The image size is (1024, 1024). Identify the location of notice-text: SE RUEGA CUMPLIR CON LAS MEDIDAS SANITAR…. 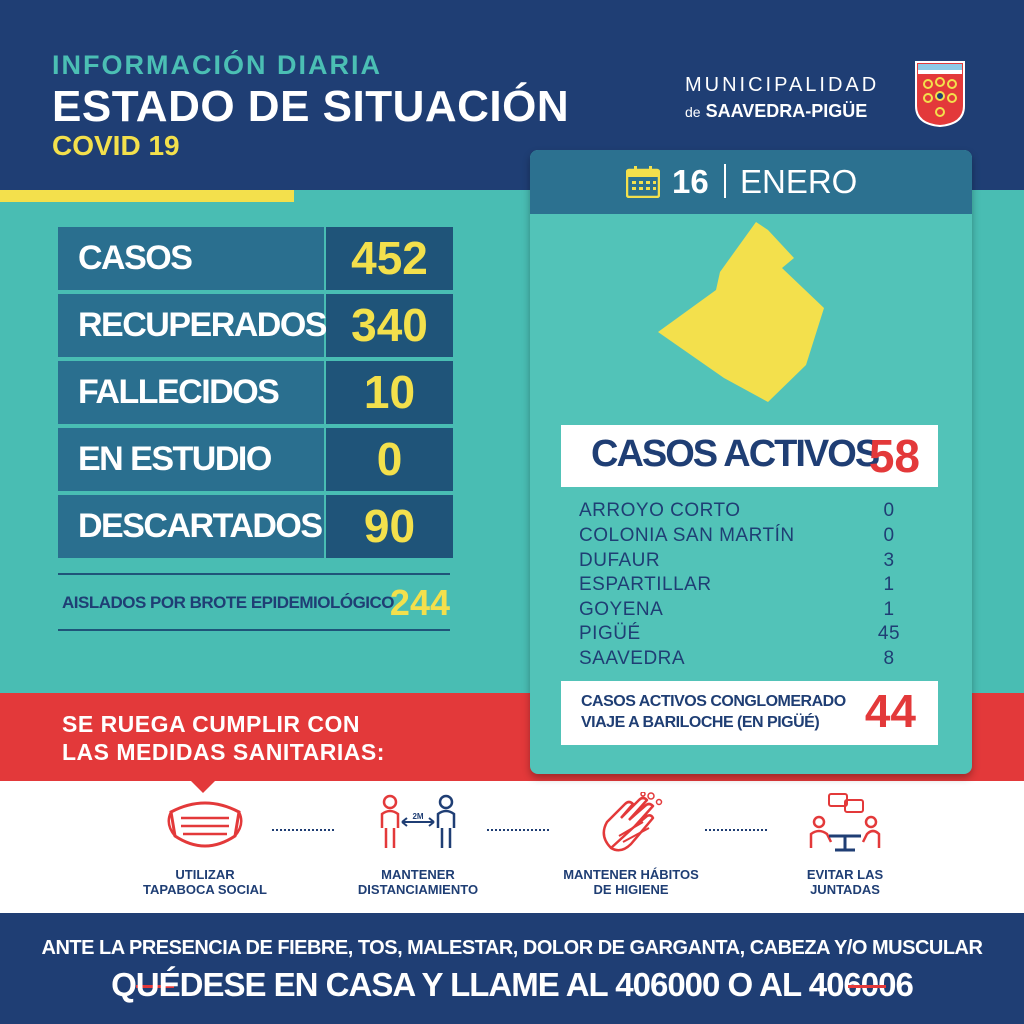
(223, 738).